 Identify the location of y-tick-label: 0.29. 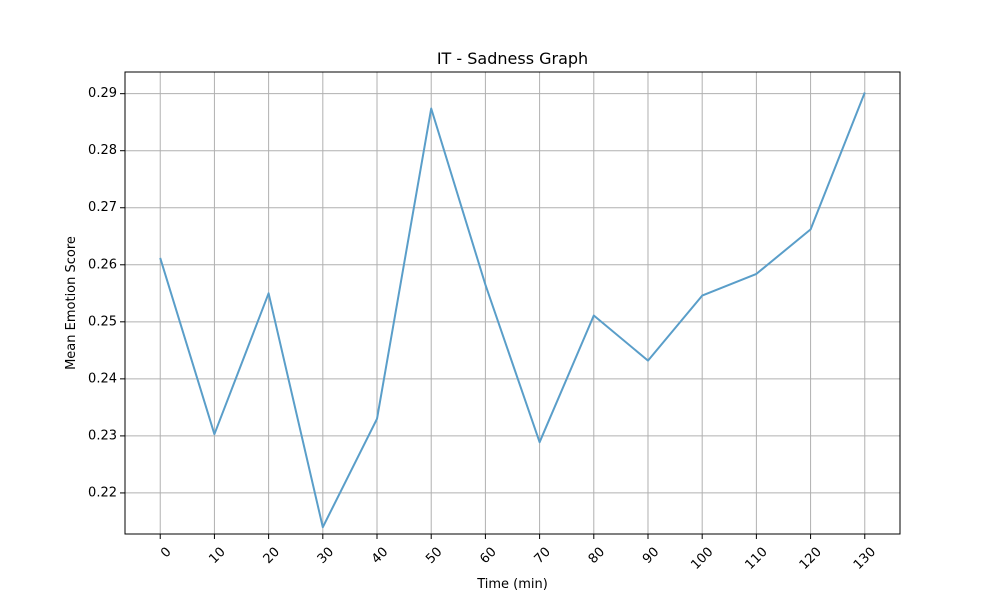
(102, 93).